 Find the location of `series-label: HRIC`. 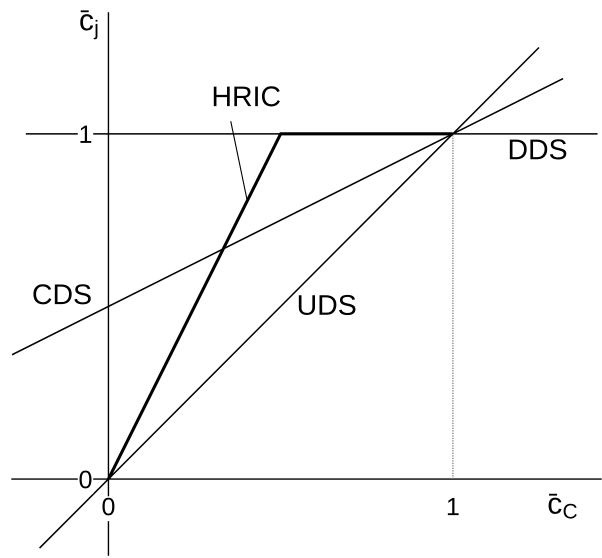

series-label: HRIC is located at coordinates (247, 96).